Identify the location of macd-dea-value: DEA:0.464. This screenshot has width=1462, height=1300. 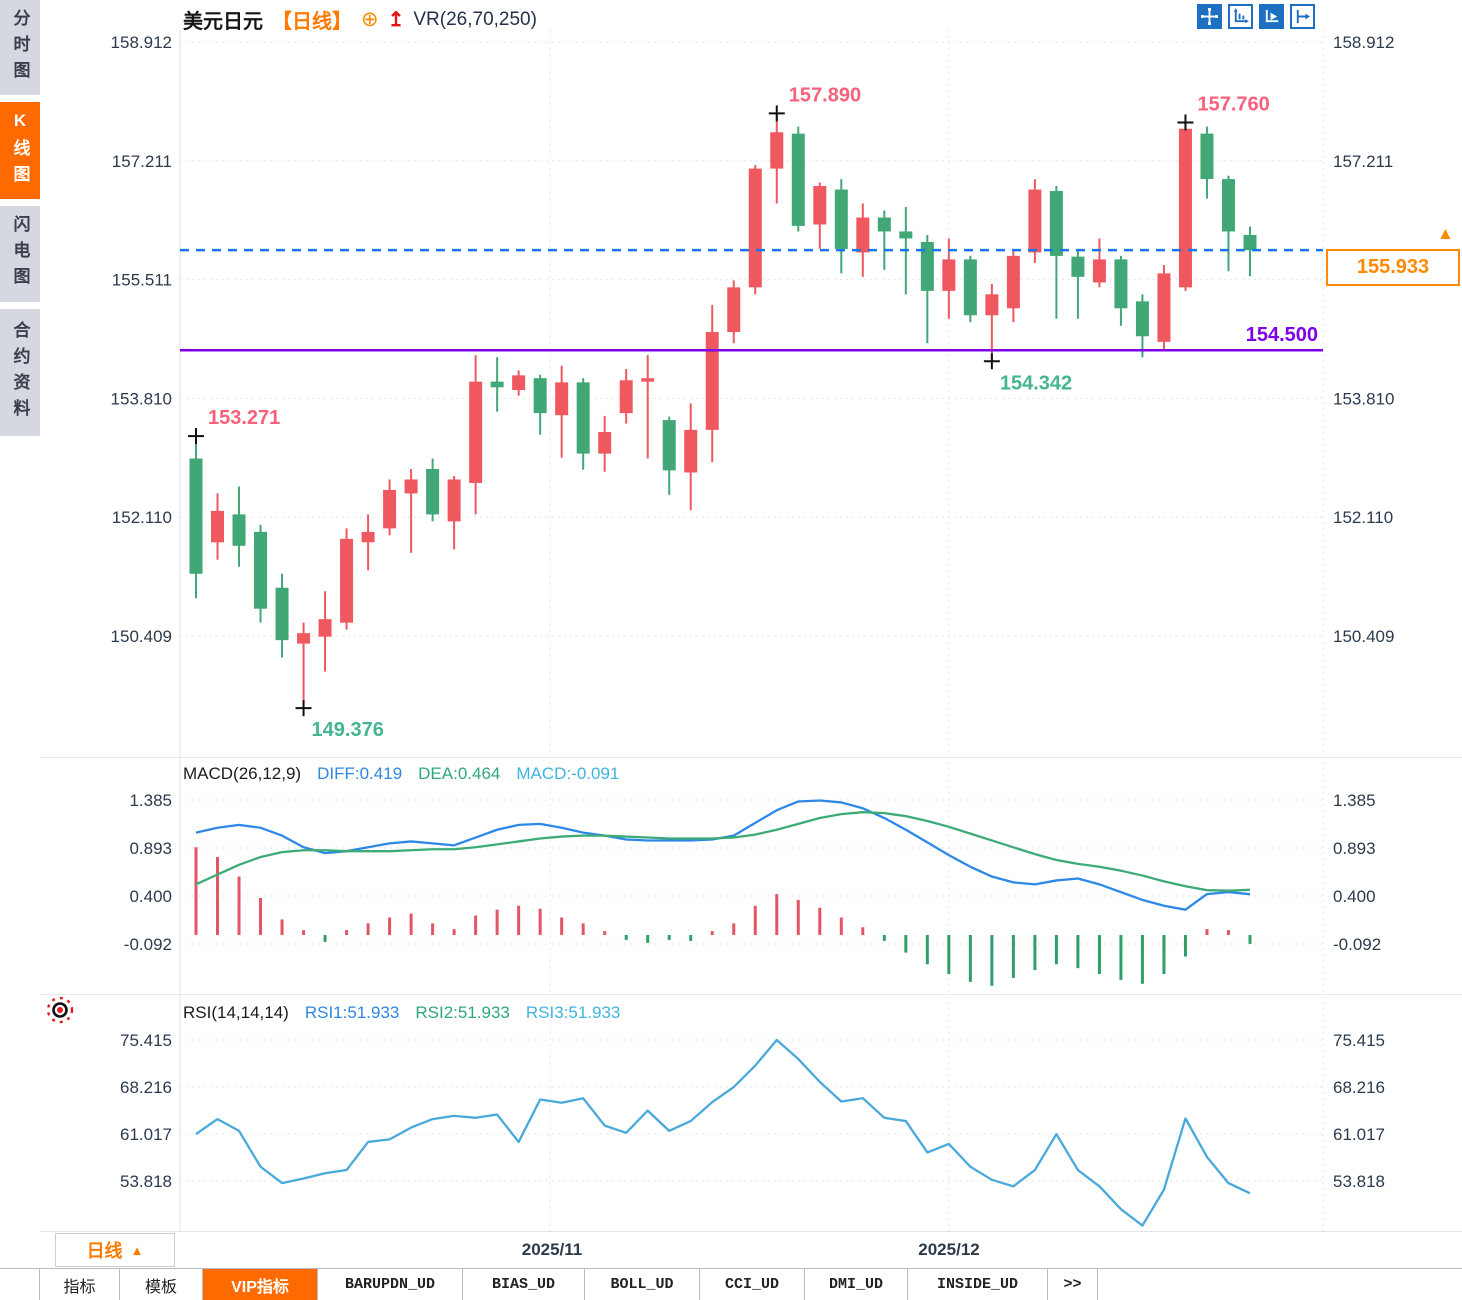
(459, 773).